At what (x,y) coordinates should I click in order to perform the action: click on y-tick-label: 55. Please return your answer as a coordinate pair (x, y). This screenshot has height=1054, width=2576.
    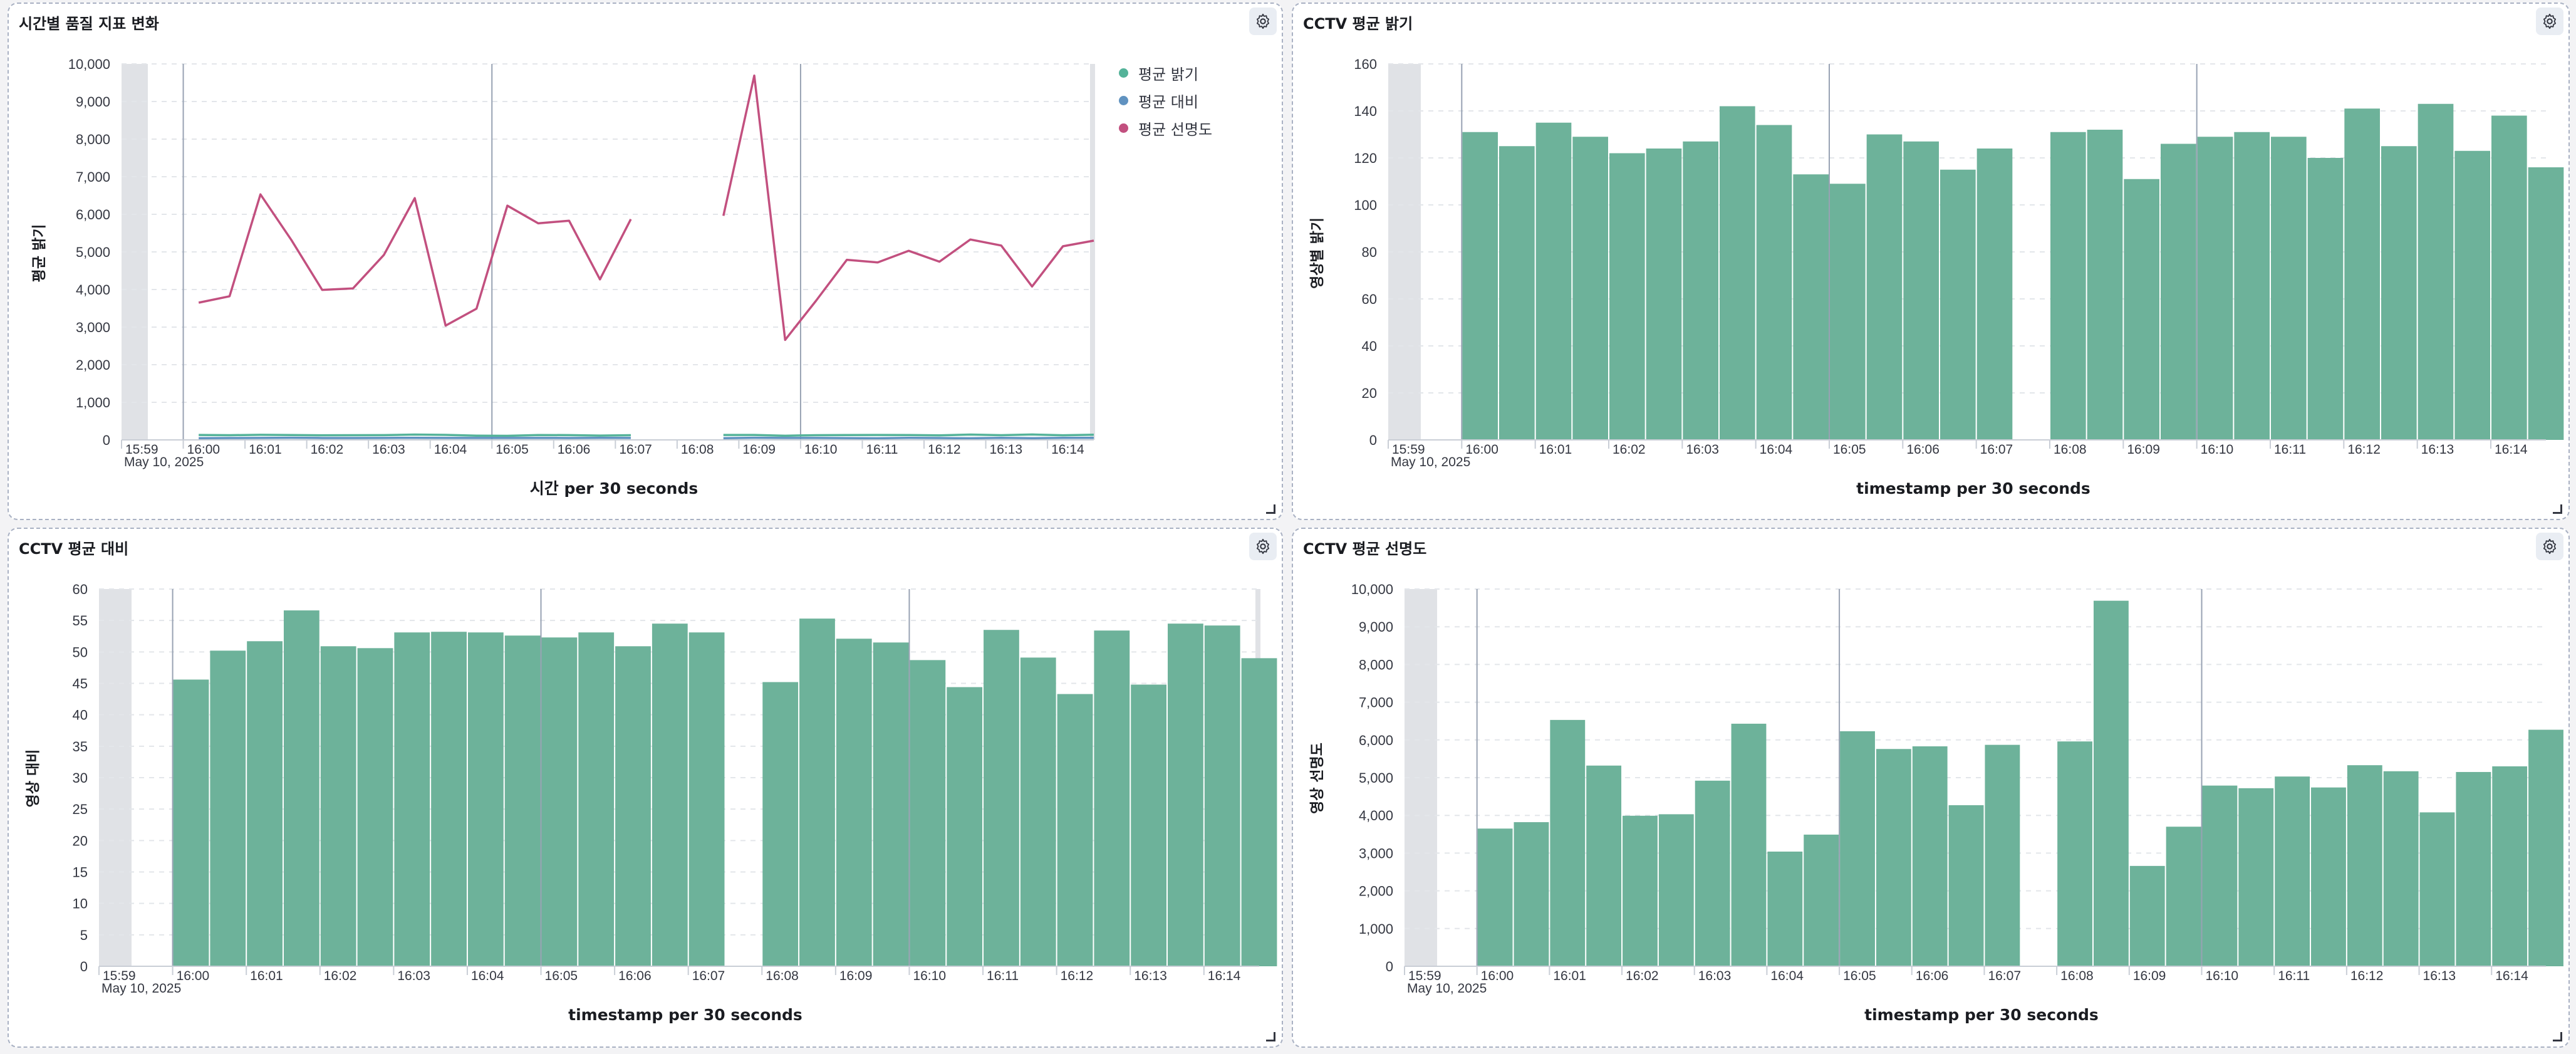
    Looking at the image, I should click on (80, 621).